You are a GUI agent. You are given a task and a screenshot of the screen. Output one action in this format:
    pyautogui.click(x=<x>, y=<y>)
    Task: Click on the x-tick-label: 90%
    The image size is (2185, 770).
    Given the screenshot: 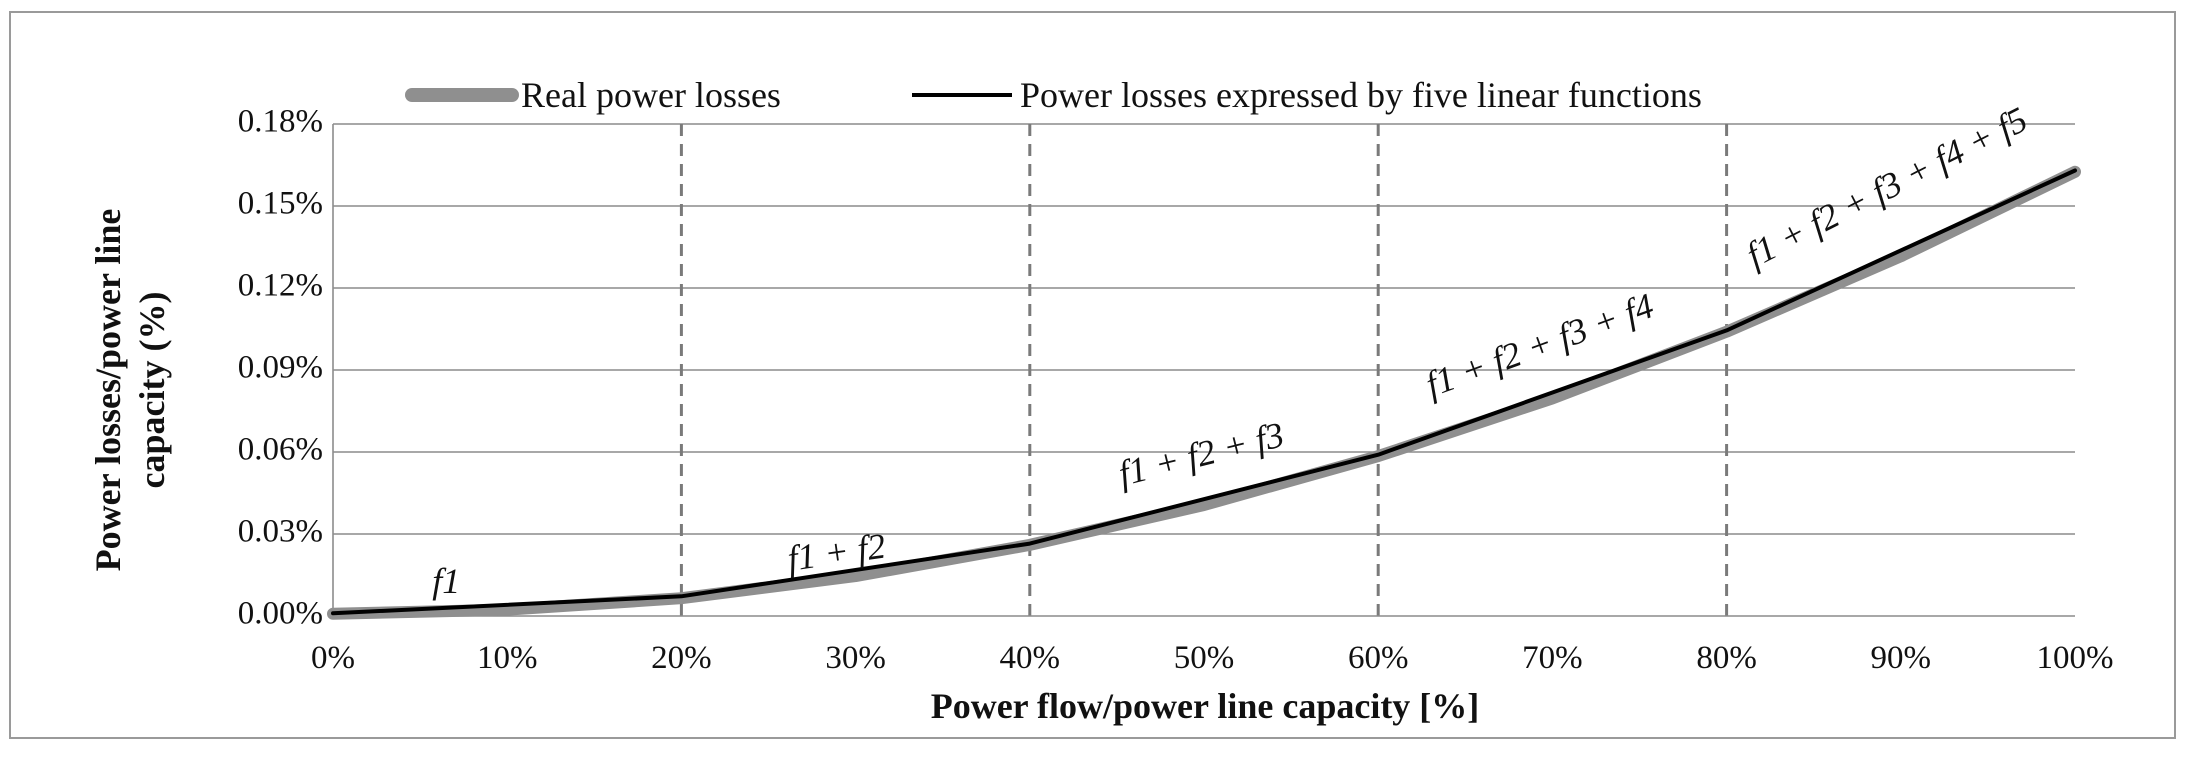 What is the action you would take?
    pyautogui.click(x=1901, y=658)
    